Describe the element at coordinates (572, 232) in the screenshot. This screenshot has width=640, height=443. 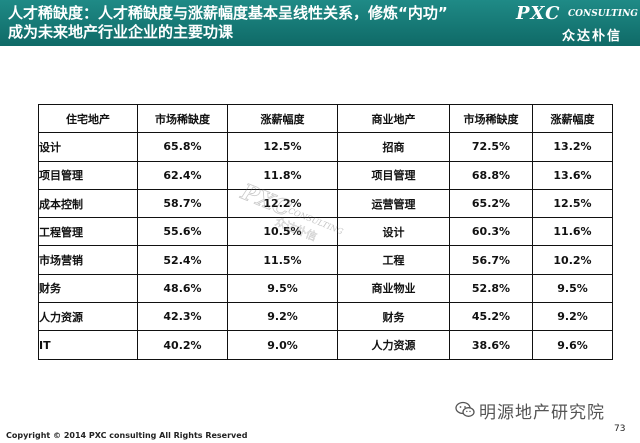
I see `table-cell: 11.6%` at that location.